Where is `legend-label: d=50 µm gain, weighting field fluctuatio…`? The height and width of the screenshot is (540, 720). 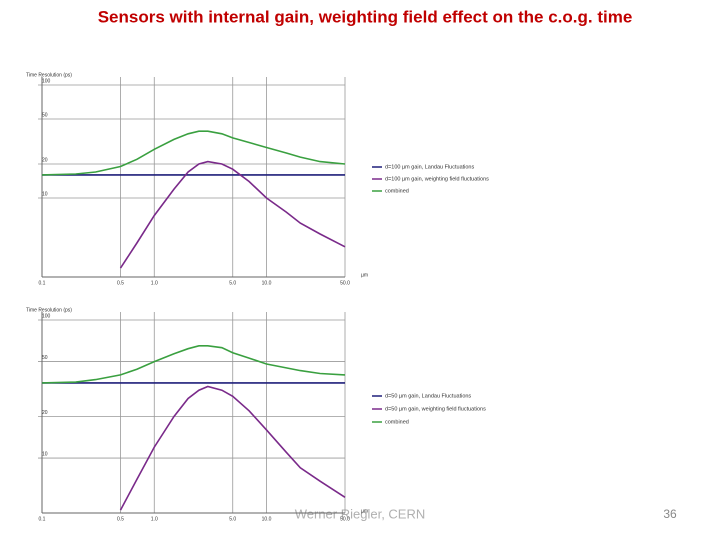 legend-label: d=50 µm gain, weighting field fluctuatio… is located at coordinates (435, 409).